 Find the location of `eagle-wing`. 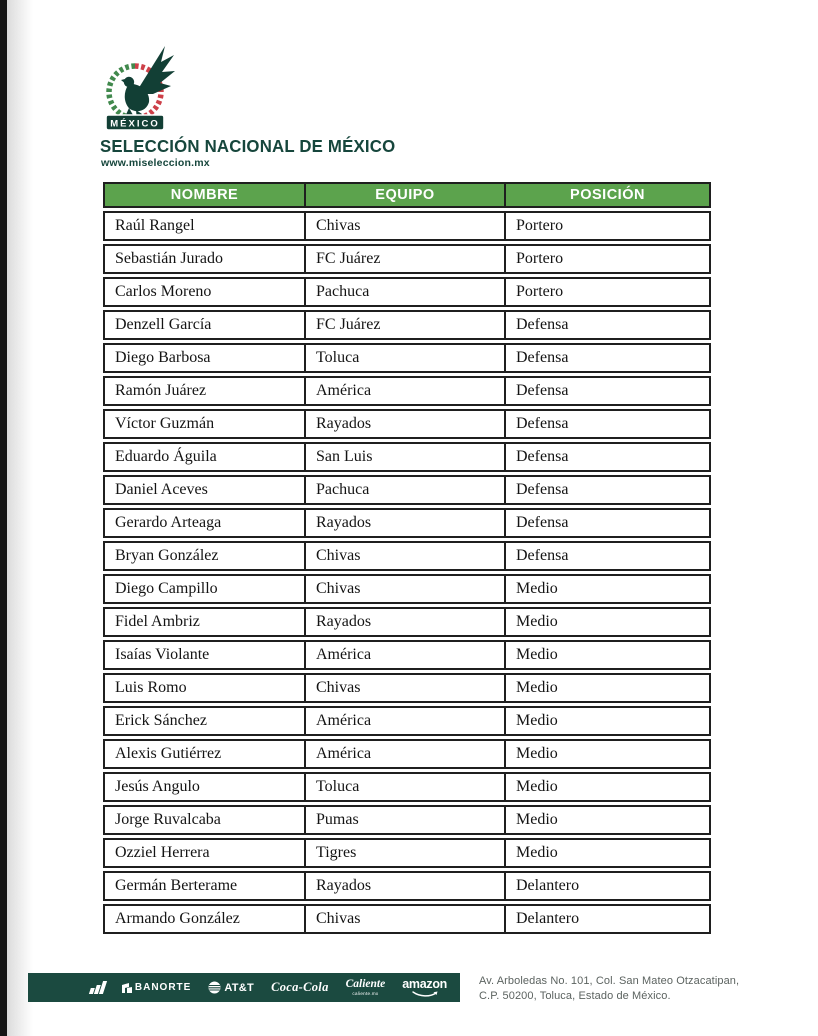

eagle-wing is located at coordinates (155, 70).